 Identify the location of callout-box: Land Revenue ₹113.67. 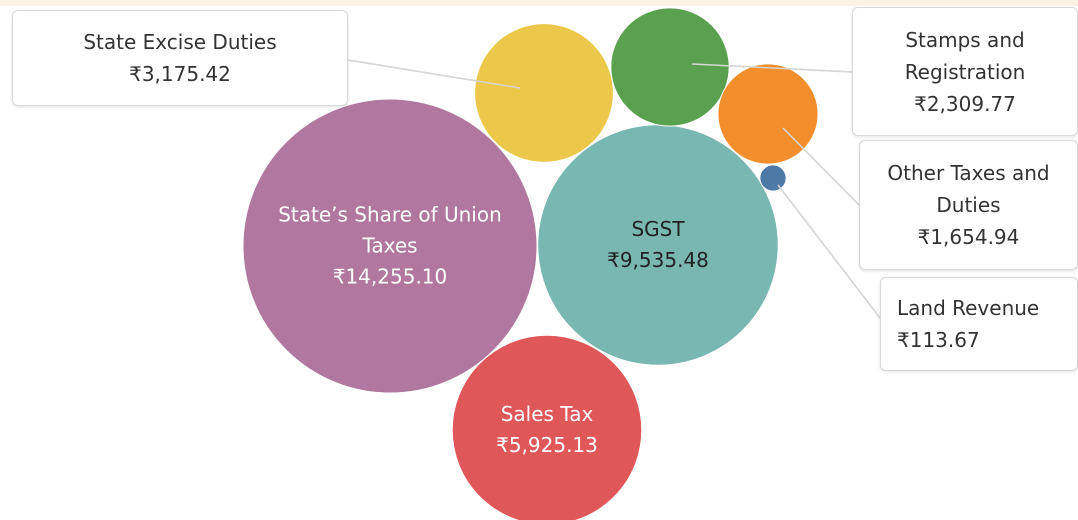
(979, 324).